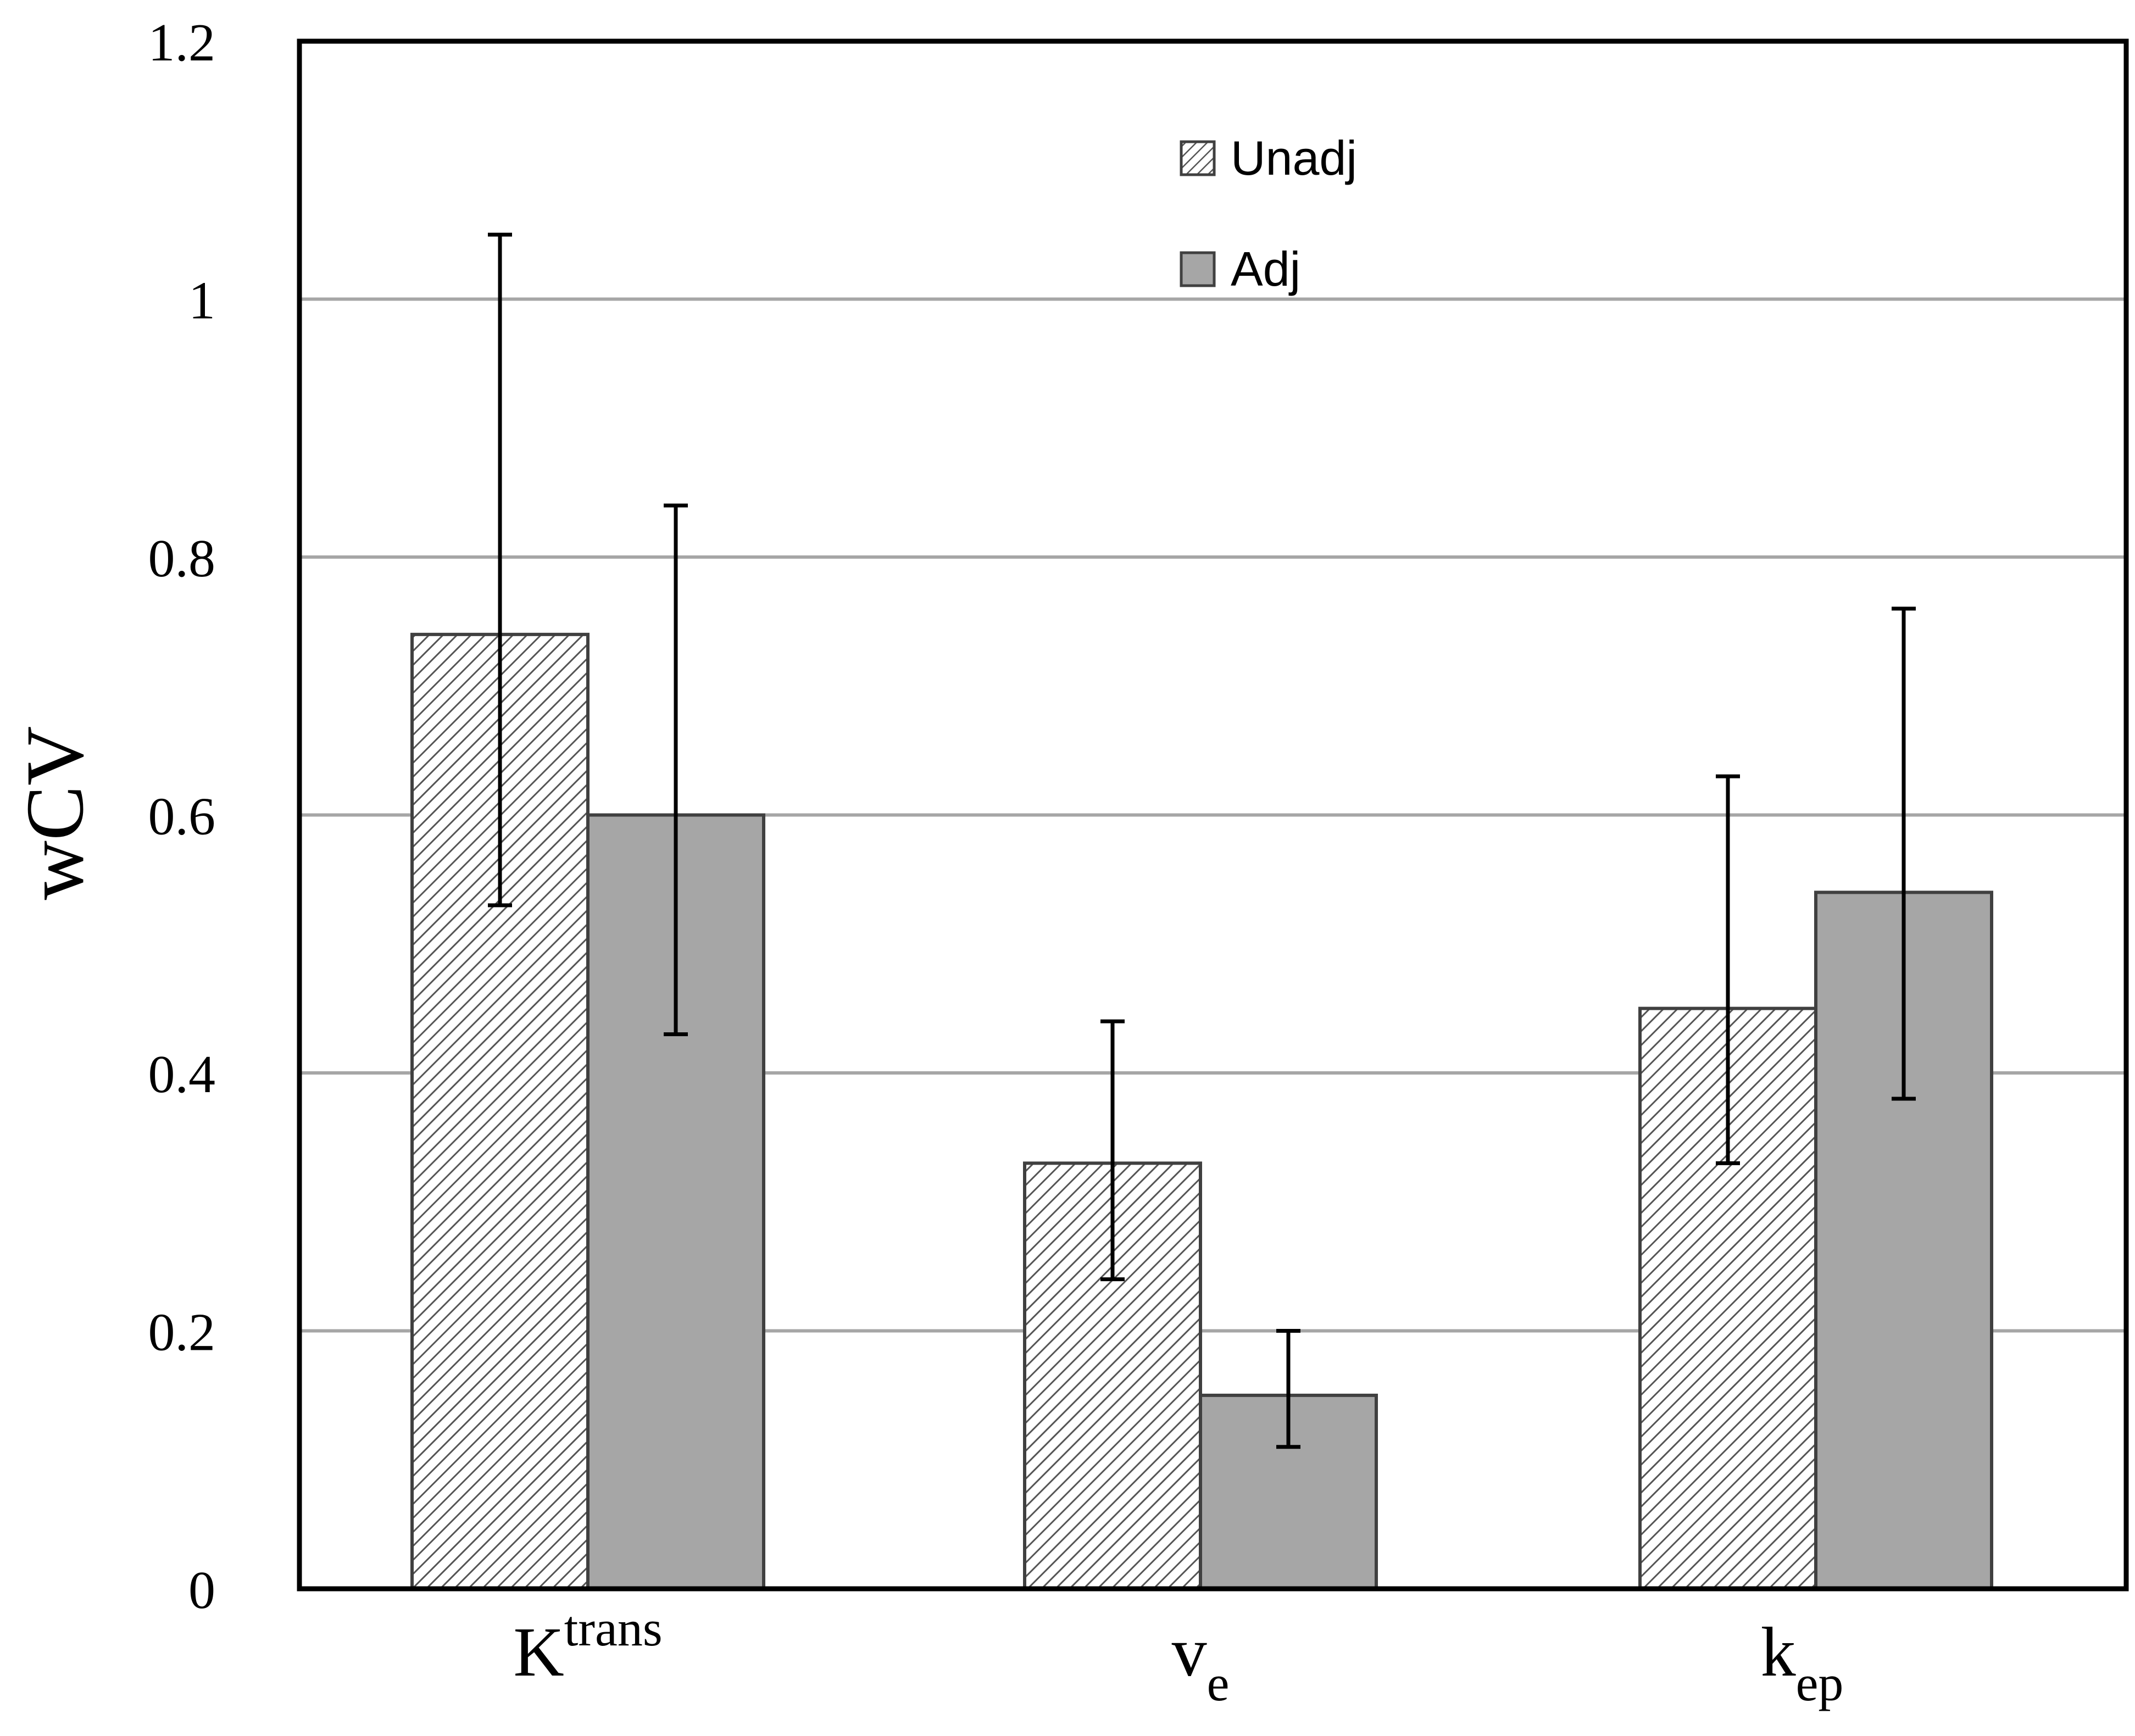  I want to click on legend-swatch-unadj, so click(1198, 158).